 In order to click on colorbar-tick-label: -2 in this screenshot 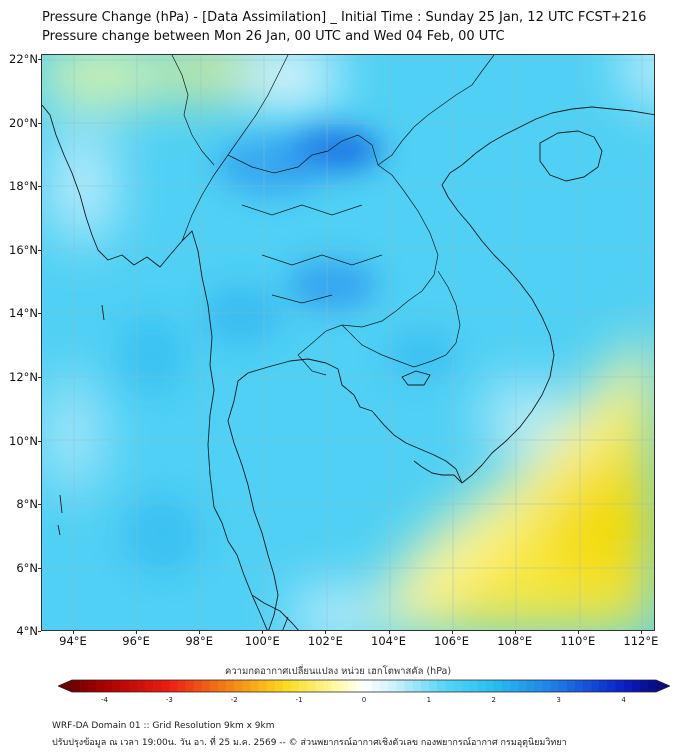, I will do `click(234, 700)`.